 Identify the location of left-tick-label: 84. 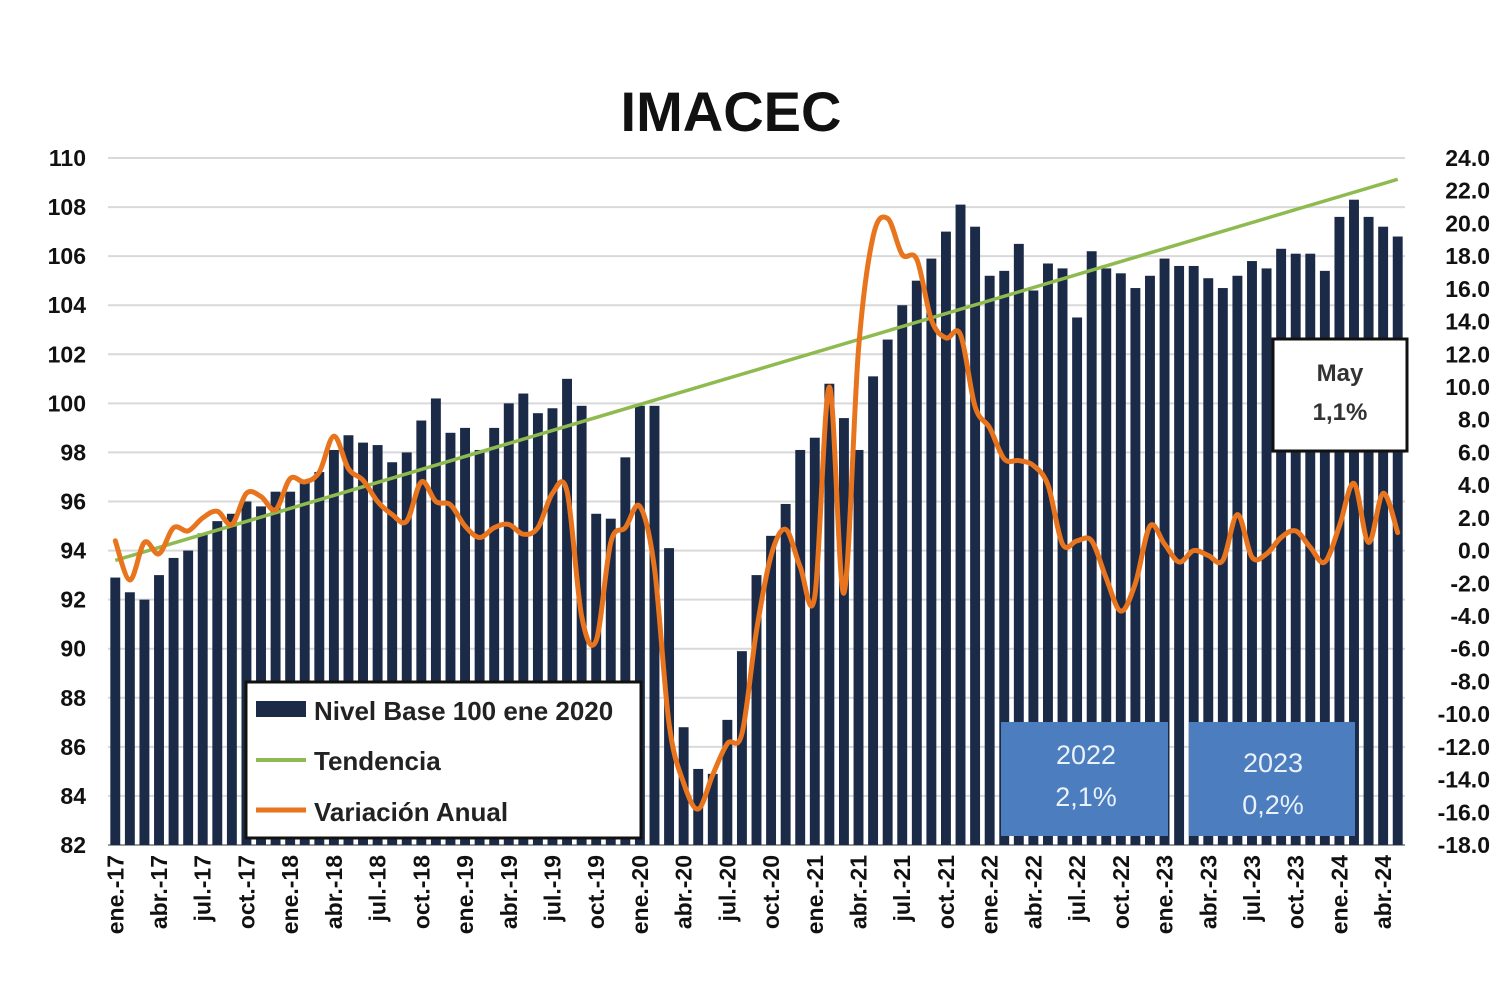
(73, 796).